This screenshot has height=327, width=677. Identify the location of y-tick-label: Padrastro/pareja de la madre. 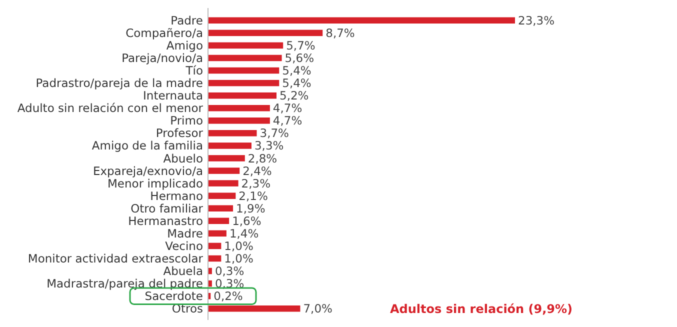
(119, 83).